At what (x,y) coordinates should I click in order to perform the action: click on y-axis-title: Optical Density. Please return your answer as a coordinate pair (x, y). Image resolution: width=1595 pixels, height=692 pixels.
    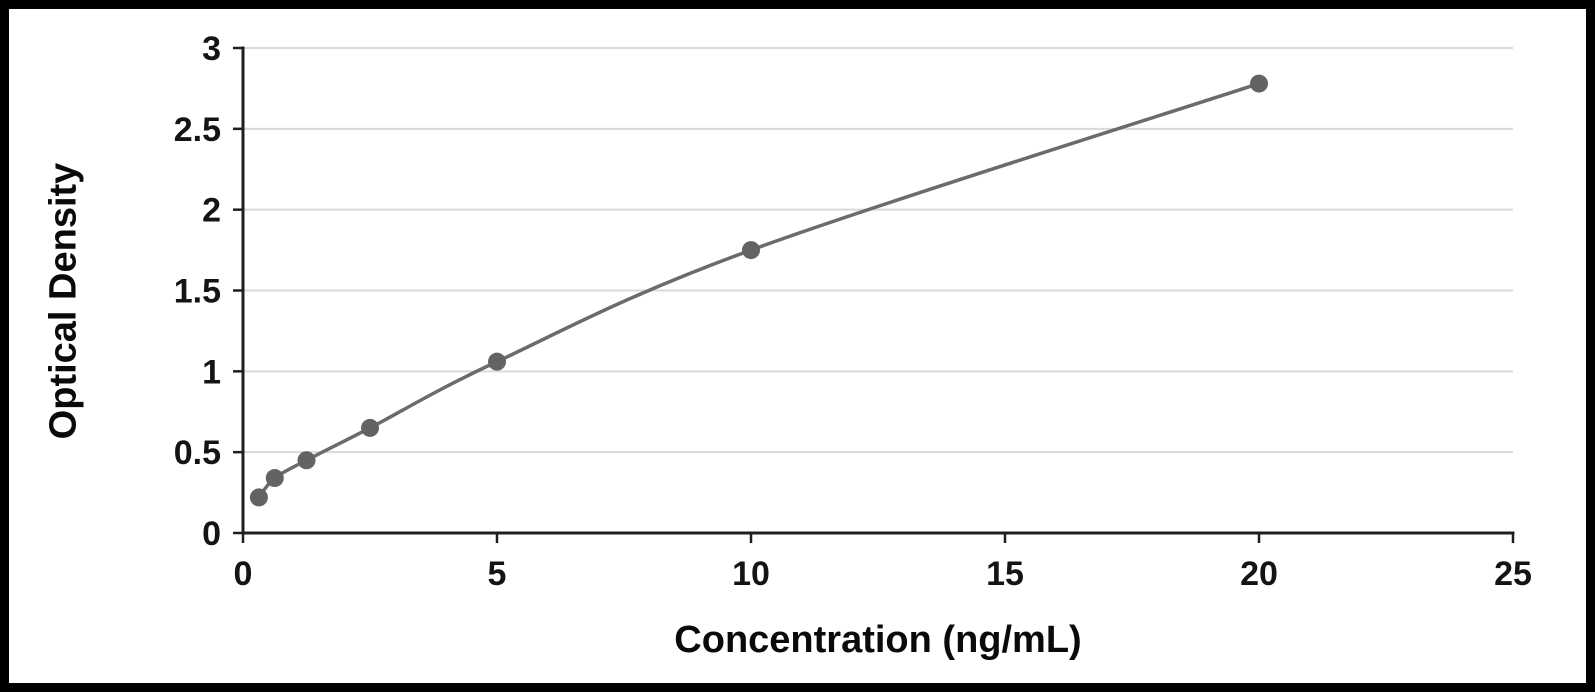
    Looking at the image, I should click on (63, 301).